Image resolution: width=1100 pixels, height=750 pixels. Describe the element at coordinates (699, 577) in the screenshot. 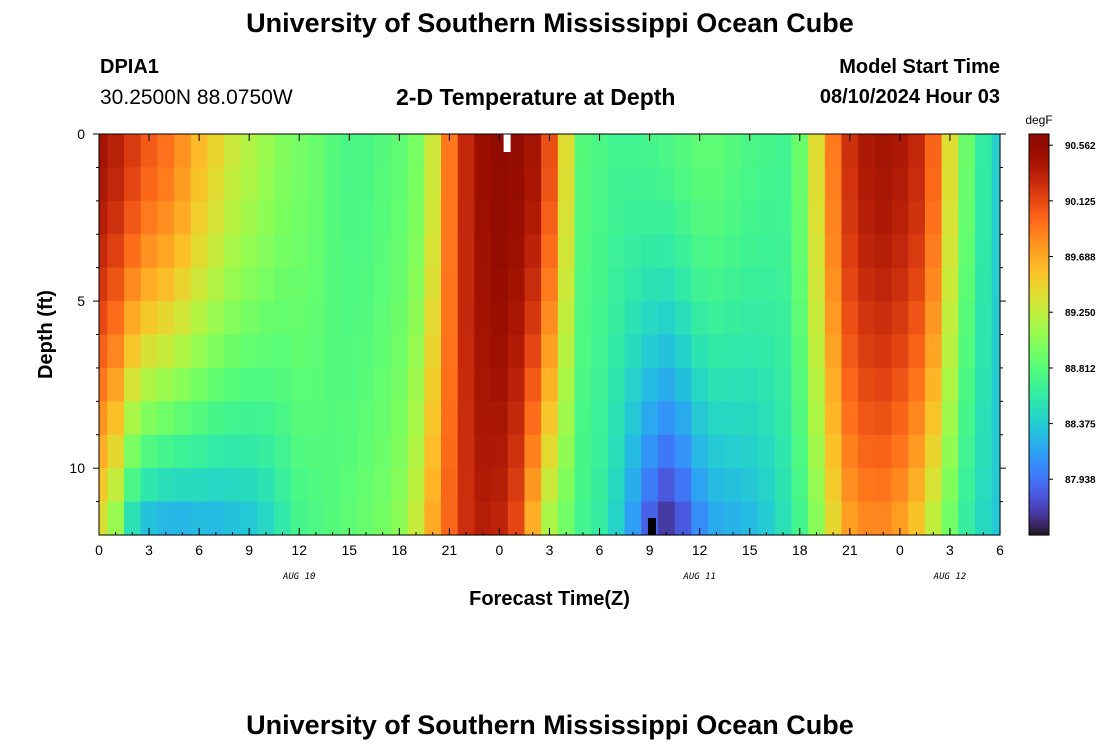

I see `date-label: AUG 11` at that location.